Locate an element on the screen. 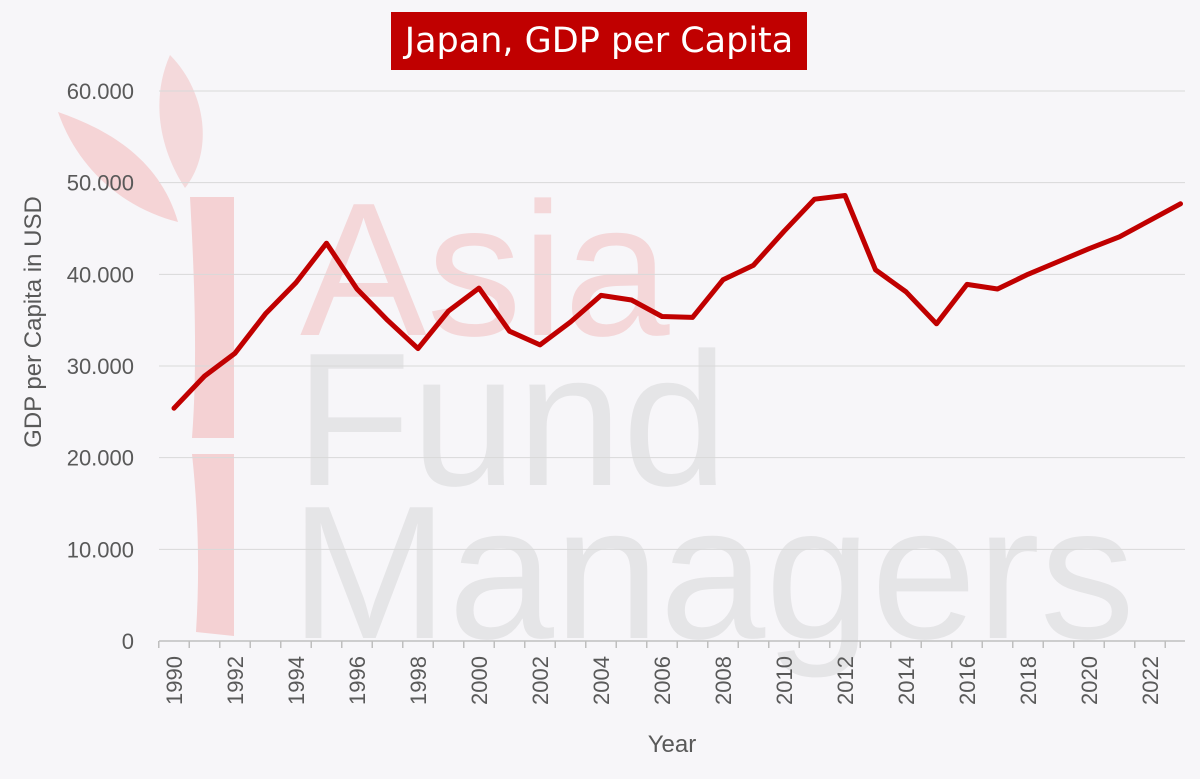 Image resolution: width=1200 pixels, height=779 pixels. x-tick-label: 2010 is located at coordinates (784, 680).